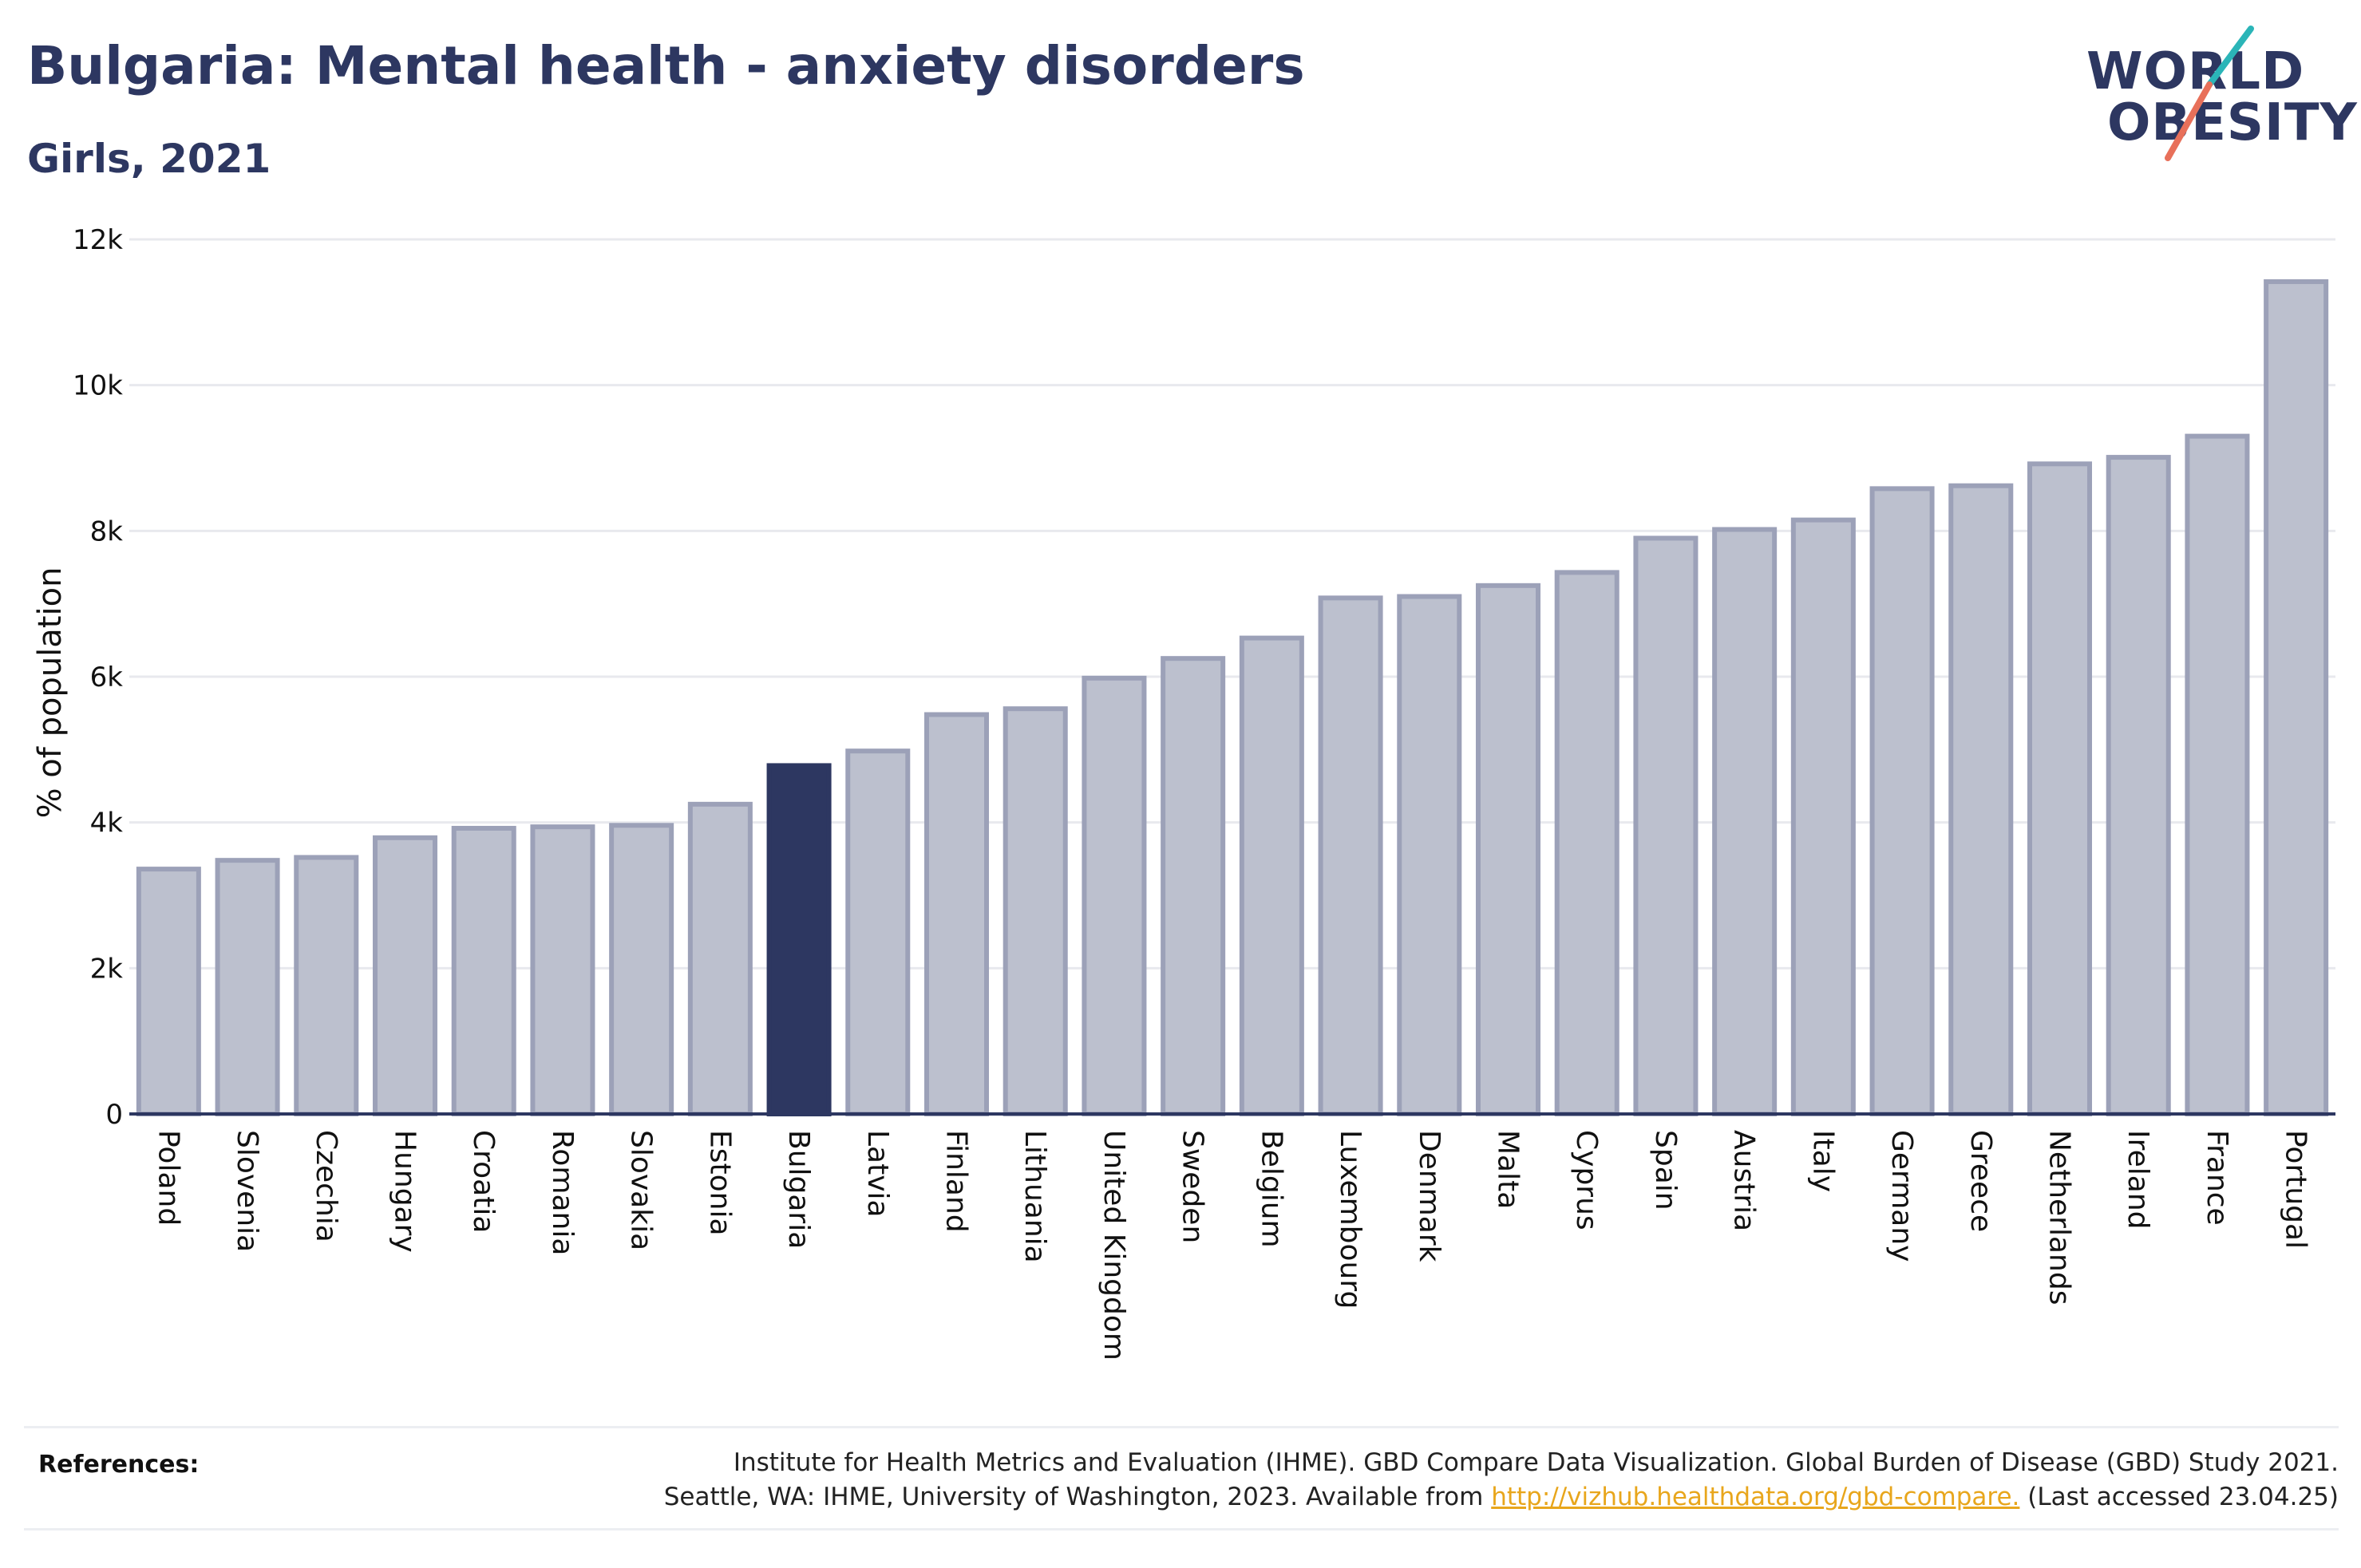 The width and height of the screenshot is (2361, 1568). I want to click on bar-romania, so click(562, 970).